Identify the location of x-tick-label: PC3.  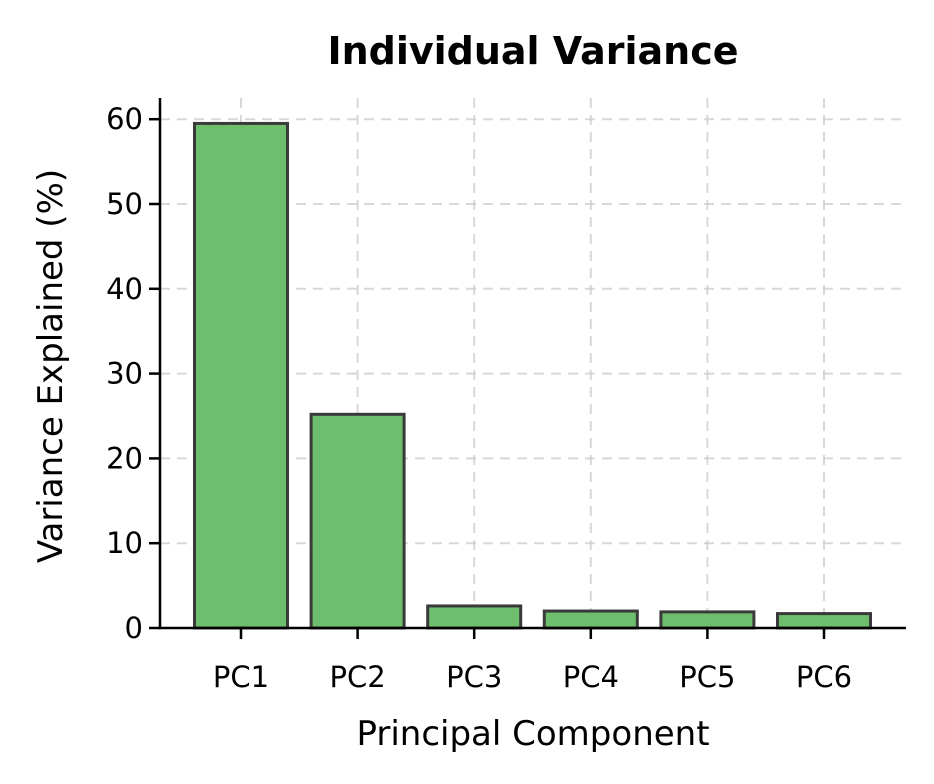
(474, 677).